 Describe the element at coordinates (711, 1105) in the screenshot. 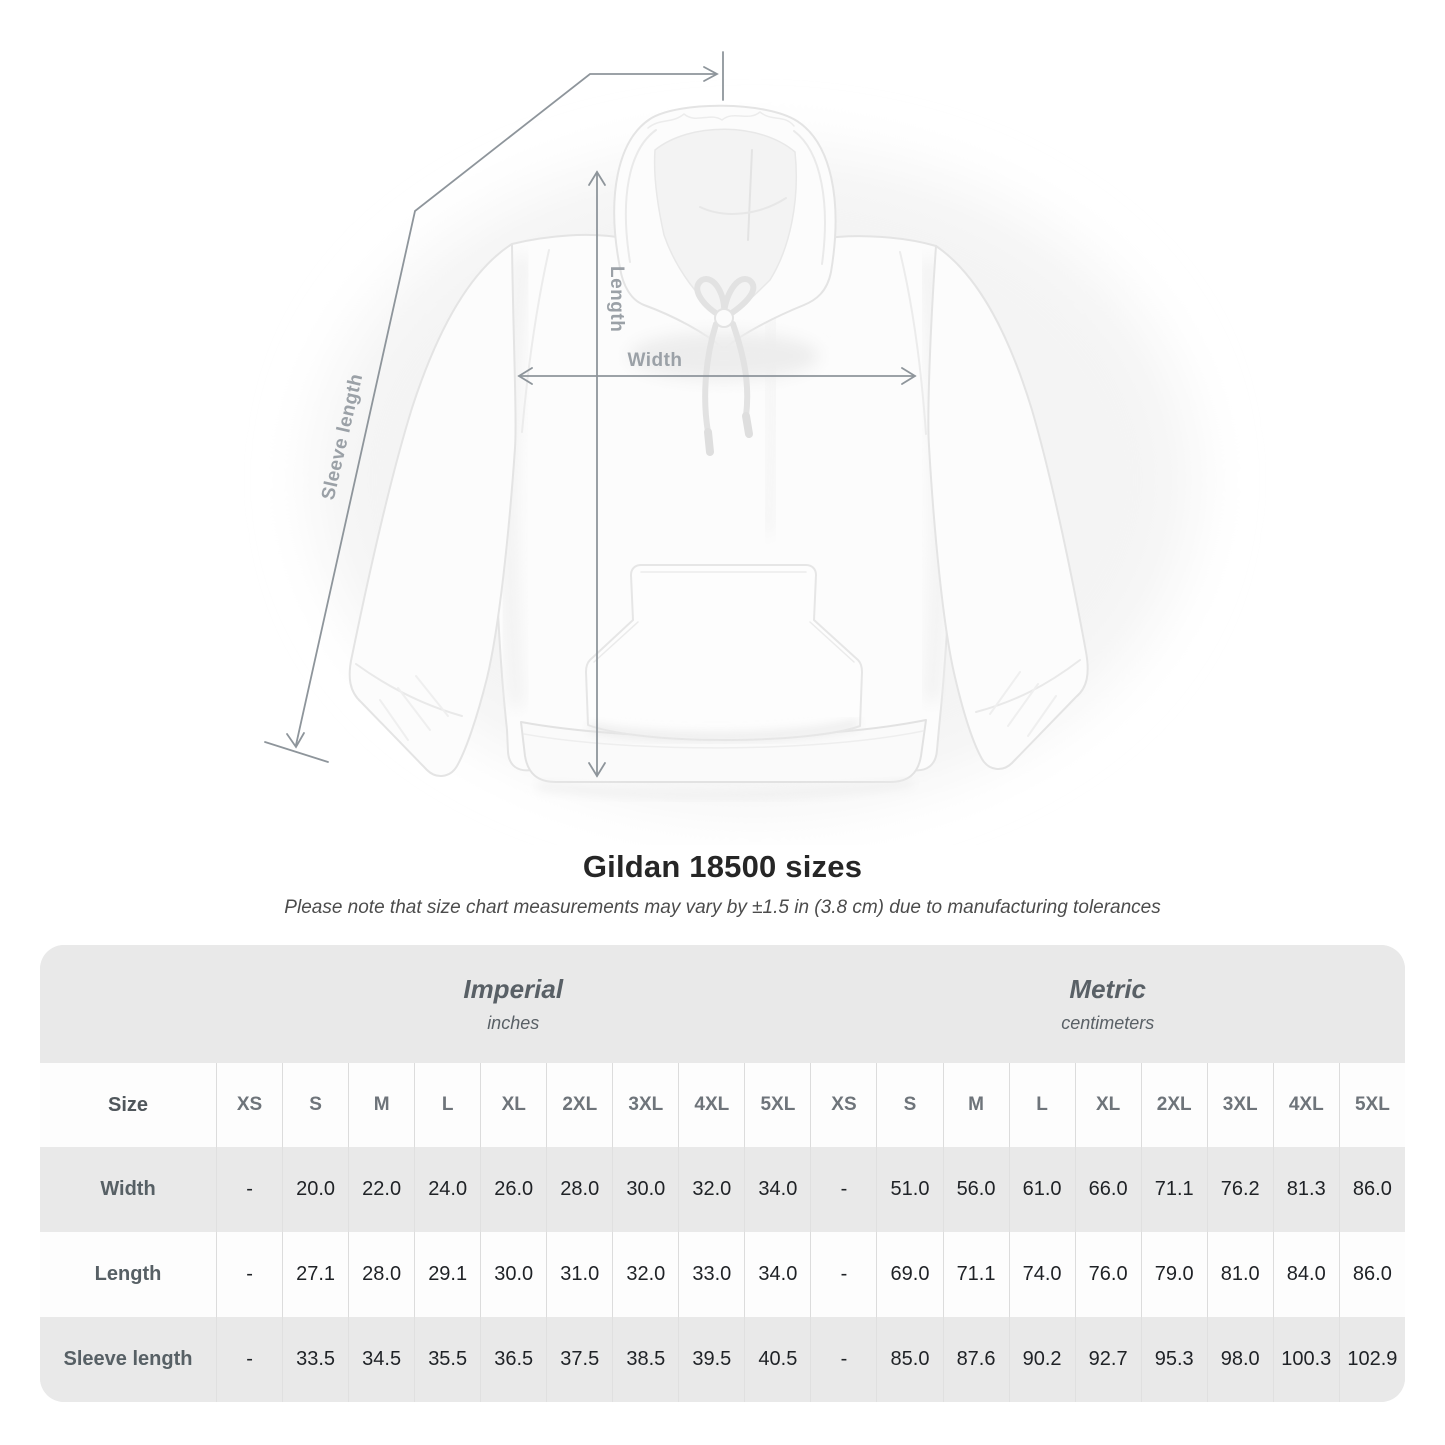

I see `size-header: 4XL` at that location.